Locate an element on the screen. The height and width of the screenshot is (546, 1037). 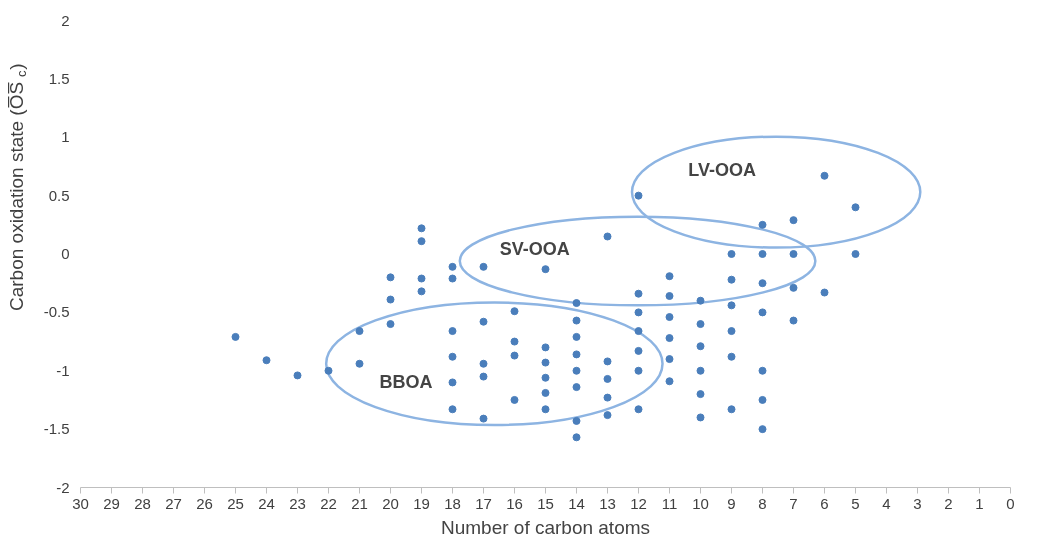
x-tick-label: 28 is located at coordinates (142, 503).